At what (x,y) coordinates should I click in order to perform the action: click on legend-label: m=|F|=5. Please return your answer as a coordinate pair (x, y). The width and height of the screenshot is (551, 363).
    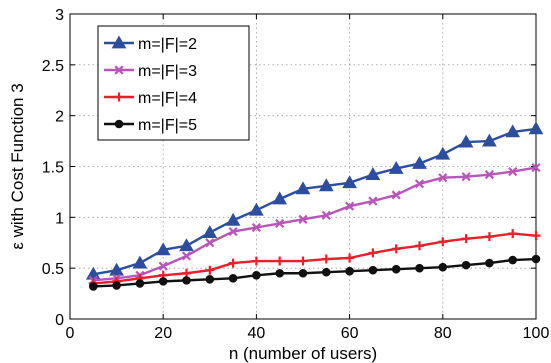
    Looking at the image, I should click on (167, 125).